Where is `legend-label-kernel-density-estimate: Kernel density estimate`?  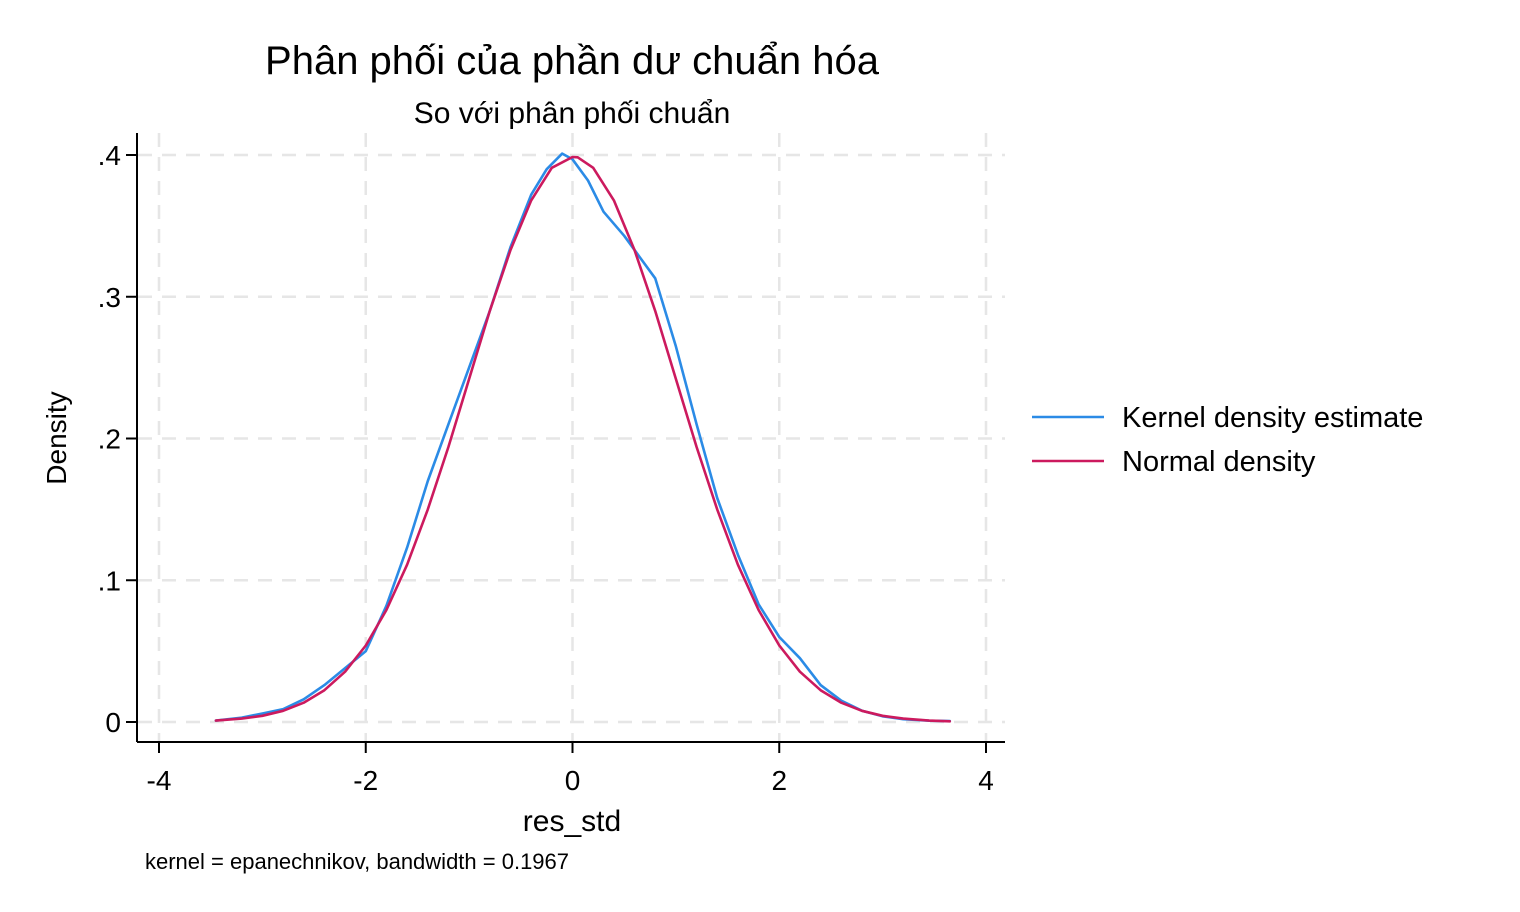 legend-label-kernel-density-estimate: Kernel density estimate is located at coordinates (1272, 418).